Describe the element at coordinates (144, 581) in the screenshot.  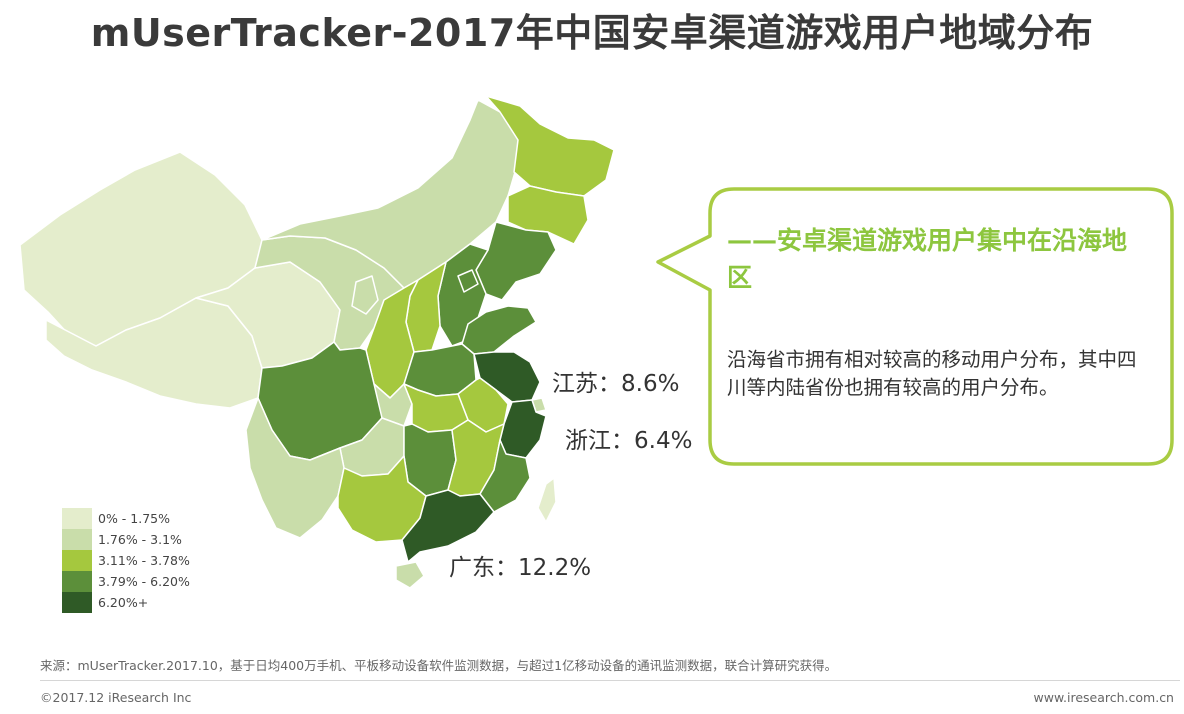
I see `legend-label: 3.79% - 6.20%` at that location.